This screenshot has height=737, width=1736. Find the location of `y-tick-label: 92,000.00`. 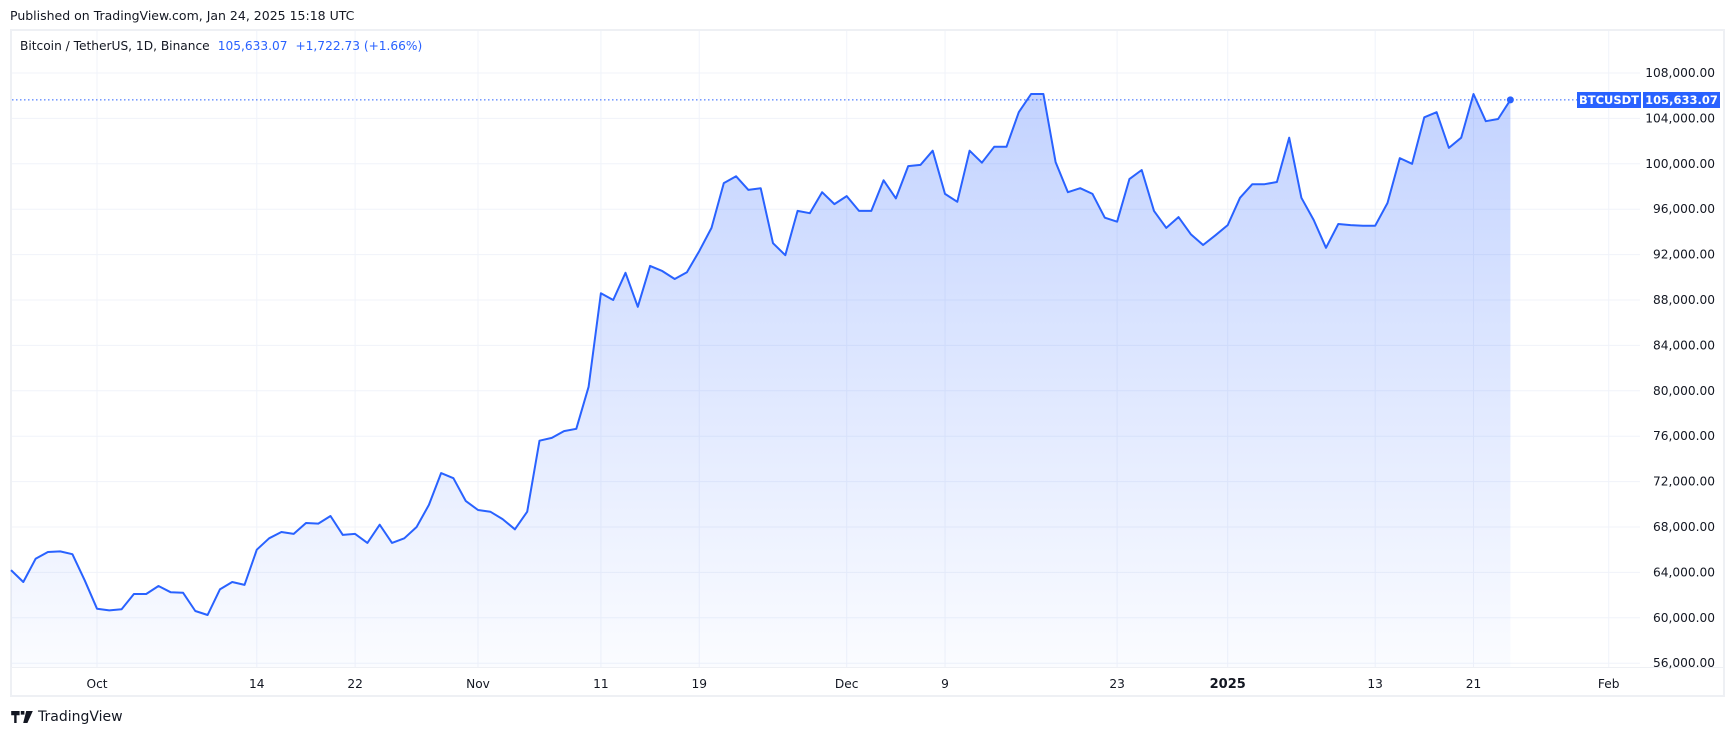

y-tick-label: 92,000.00 is located at coordinates (1684, 255).